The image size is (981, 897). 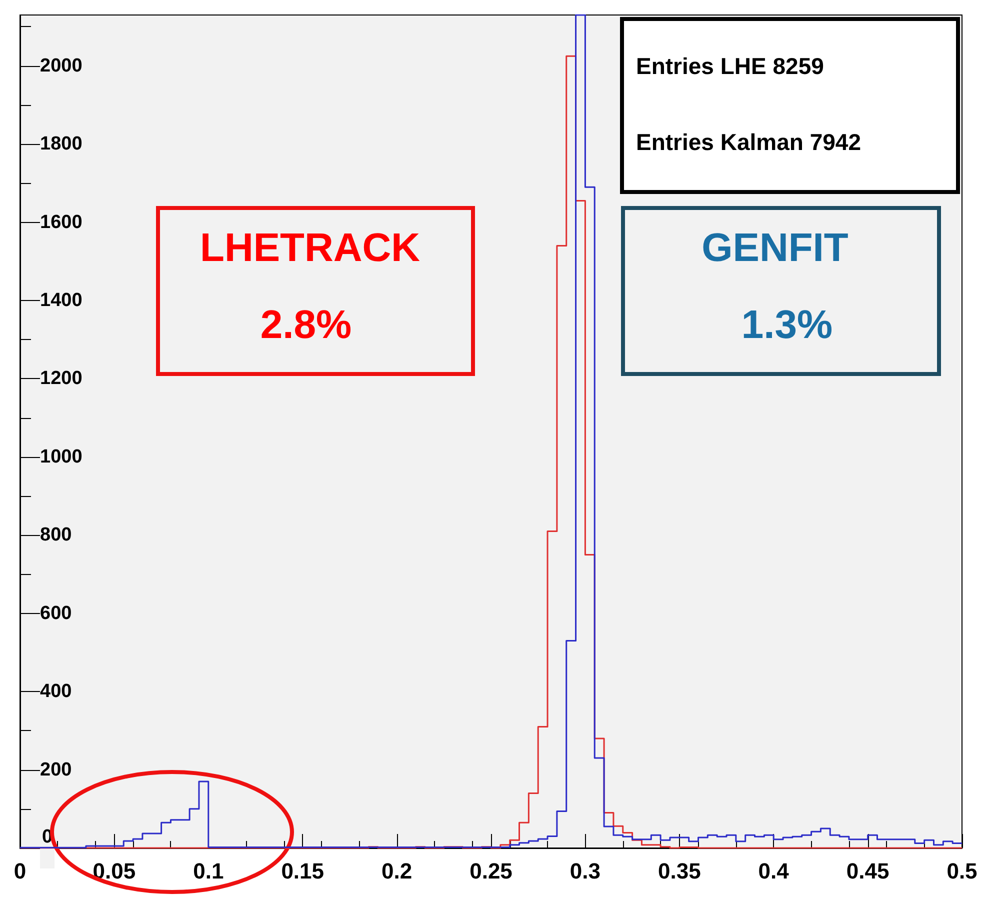 I want to click on x-tick-label: 0.15, so click(x=302, y=871).